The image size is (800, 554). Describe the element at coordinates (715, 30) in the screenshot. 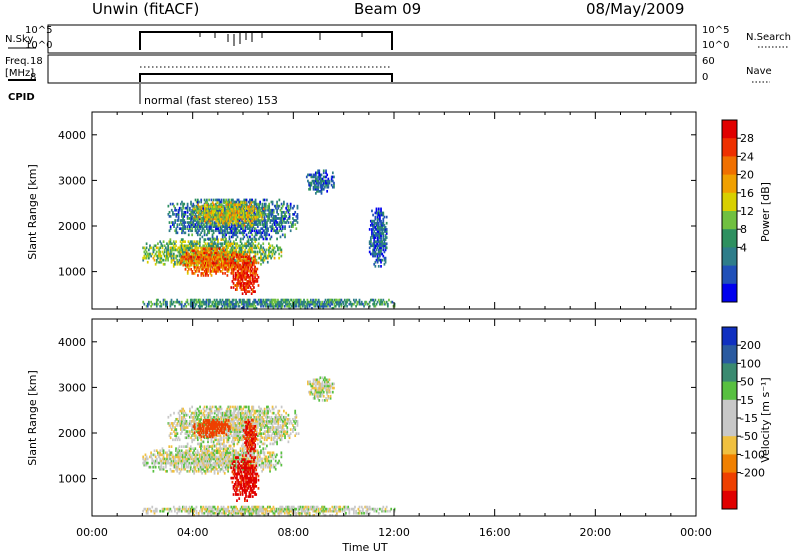

I see `nsearch-tick-top: 10^5` at that location.